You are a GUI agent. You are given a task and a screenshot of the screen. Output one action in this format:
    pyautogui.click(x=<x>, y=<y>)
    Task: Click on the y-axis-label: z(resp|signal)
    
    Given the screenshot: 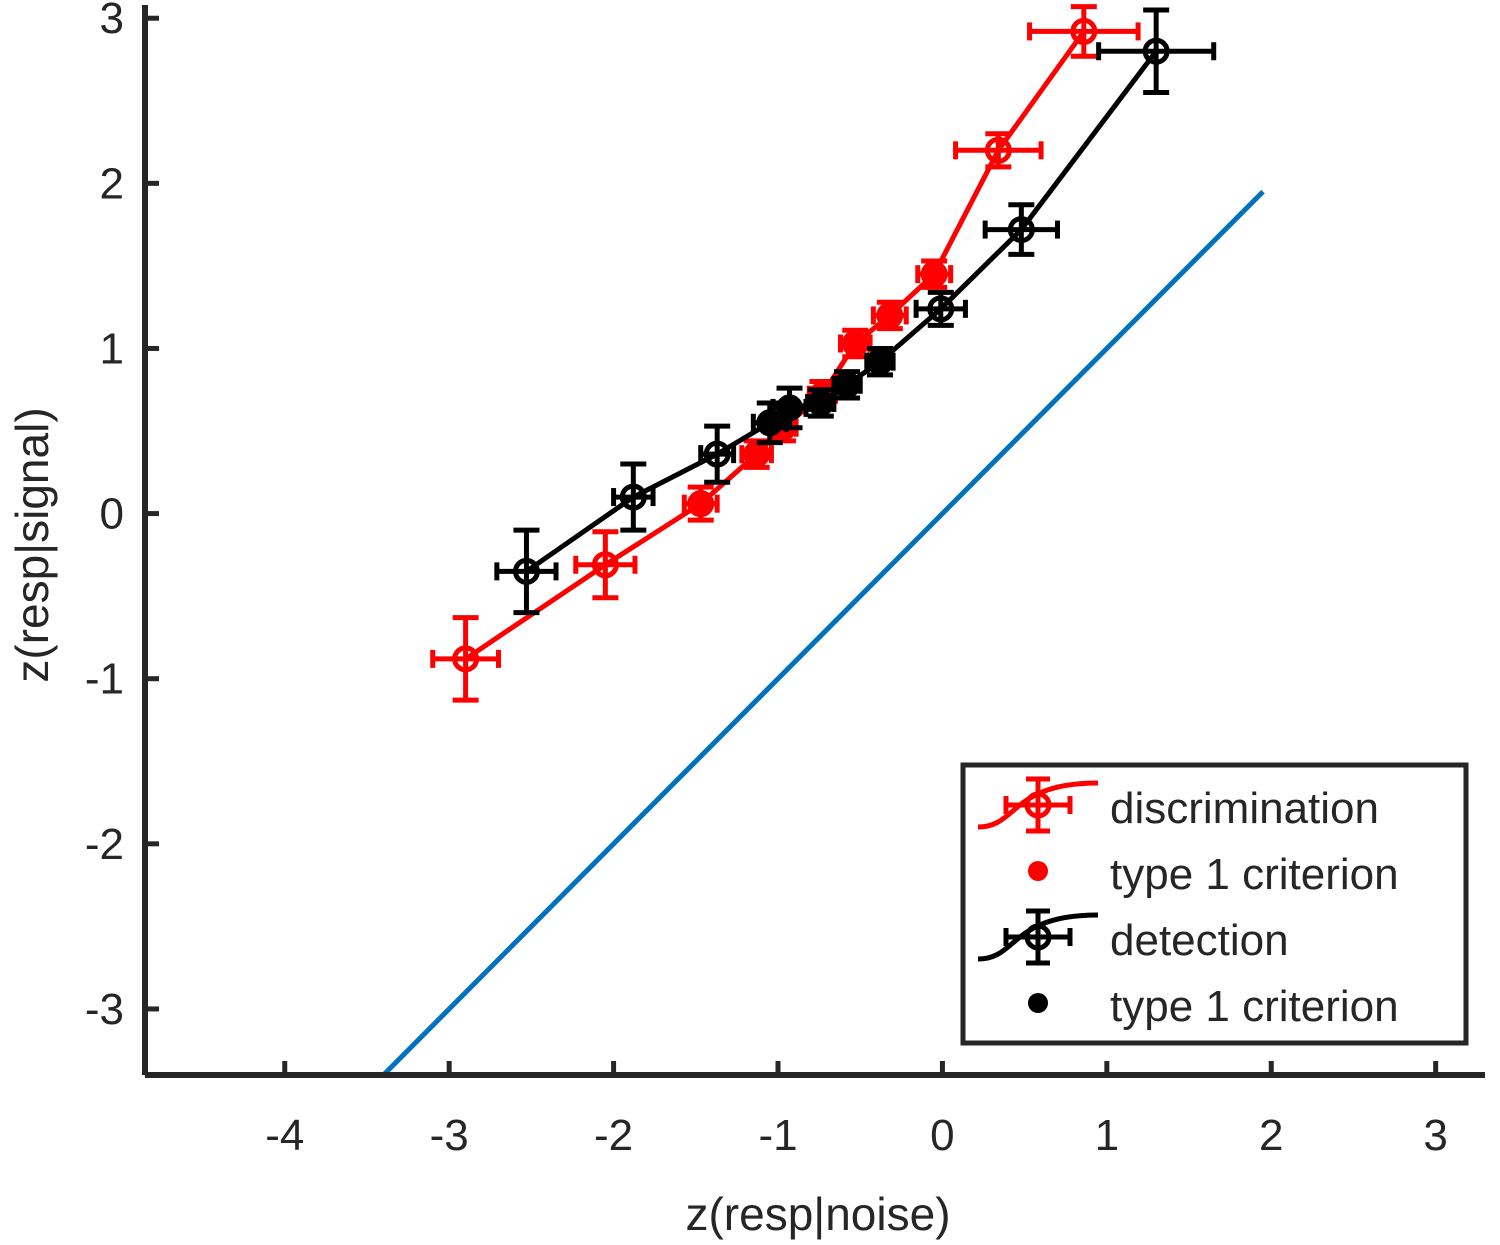 What is the action you would take?
    pyautogui.click(x=32, y=544)
    